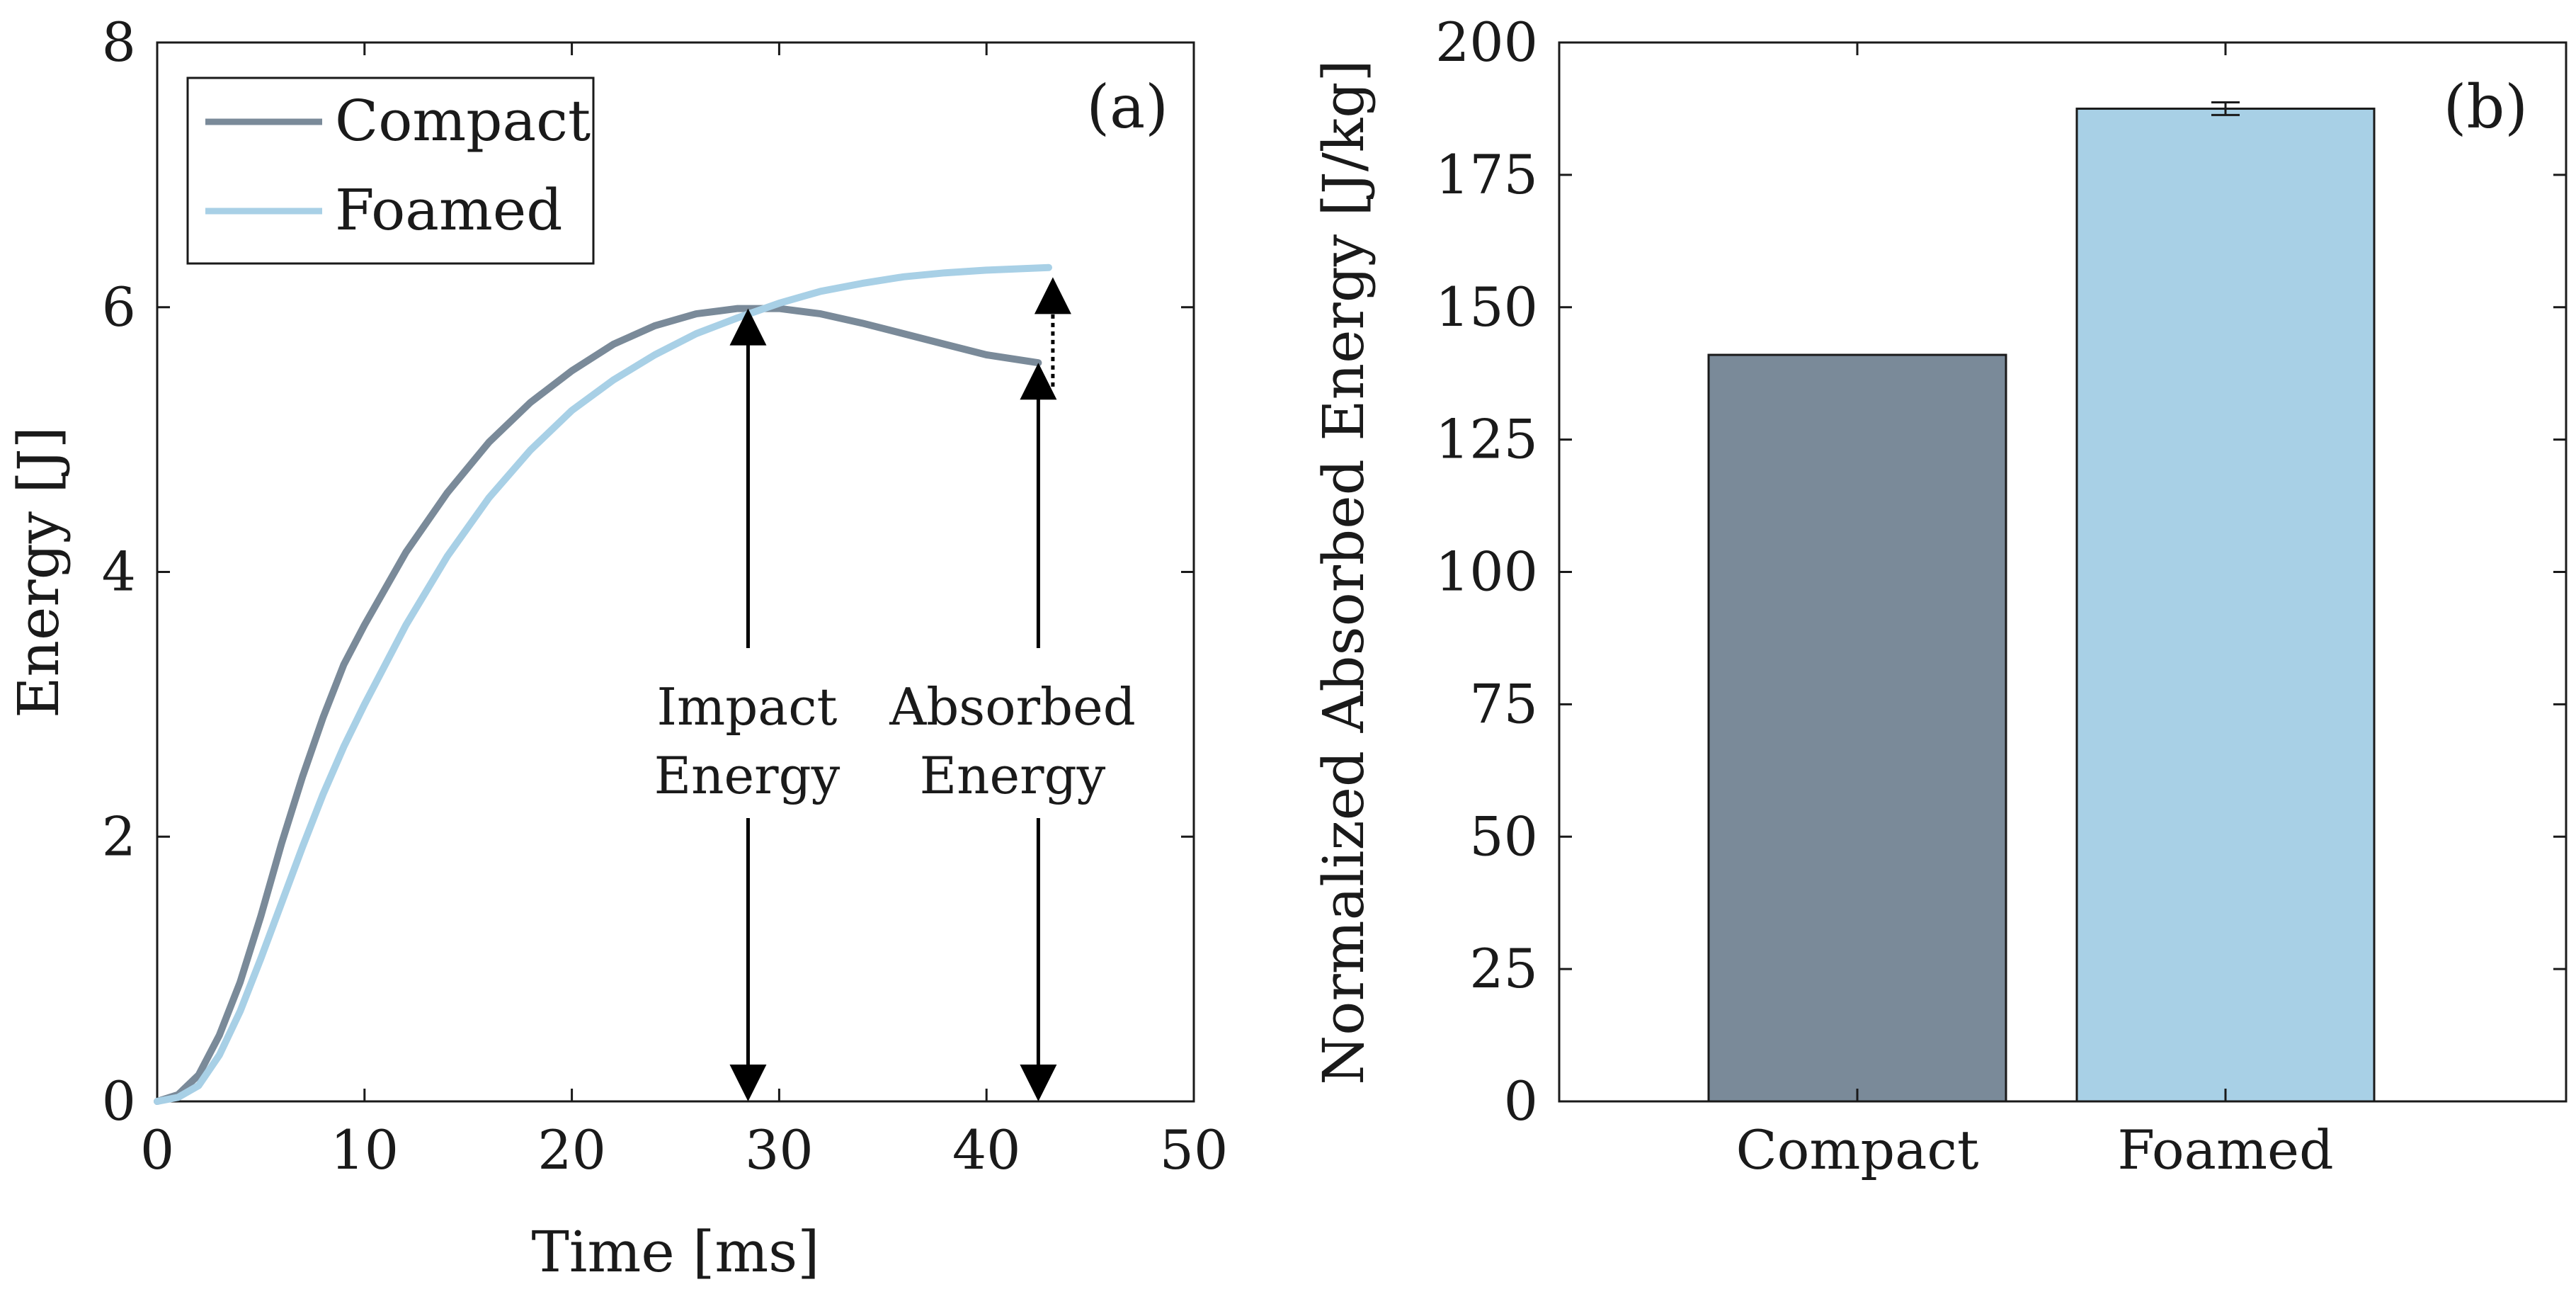  What do you see at coordinates (2225, 1149) in the screenshot?
I see `x-category-label-foamed: Foamed` at bounding box center [2225, 1149].